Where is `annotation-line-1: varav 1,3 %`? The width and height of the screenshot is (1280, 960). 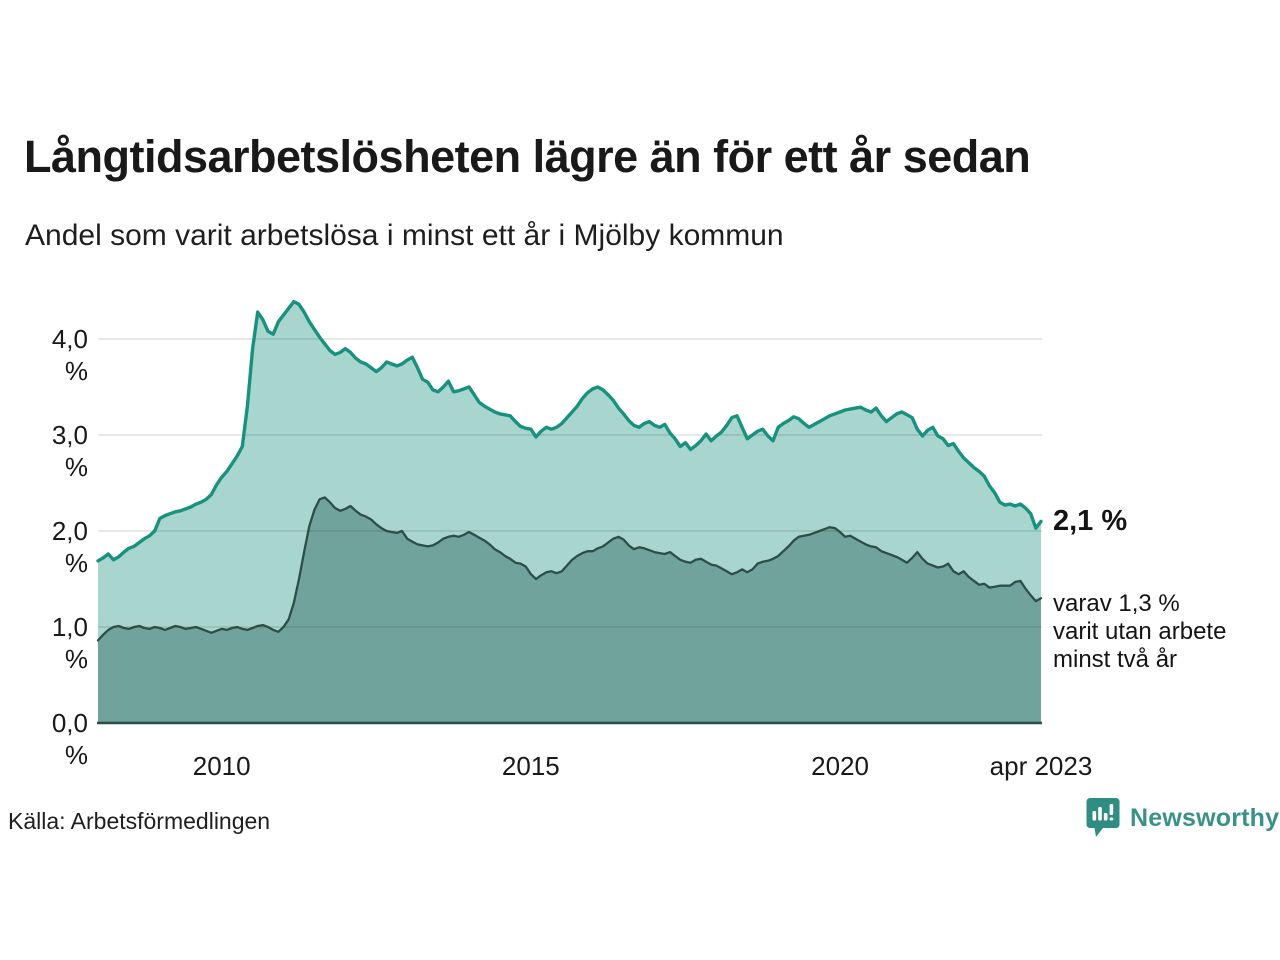 annotation-line-1: varav 1,3 % is located at coordinates (1116, 603).